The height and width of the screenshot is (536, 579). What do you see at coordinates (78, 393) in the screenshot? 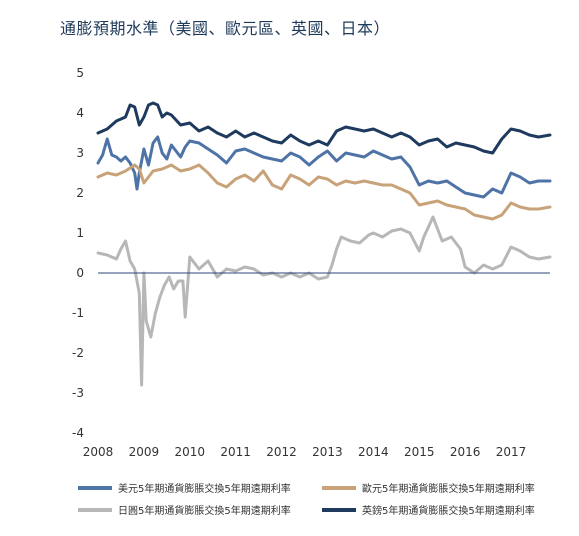
I see `y-tick-label: -3` at bounding box center [78, 393].